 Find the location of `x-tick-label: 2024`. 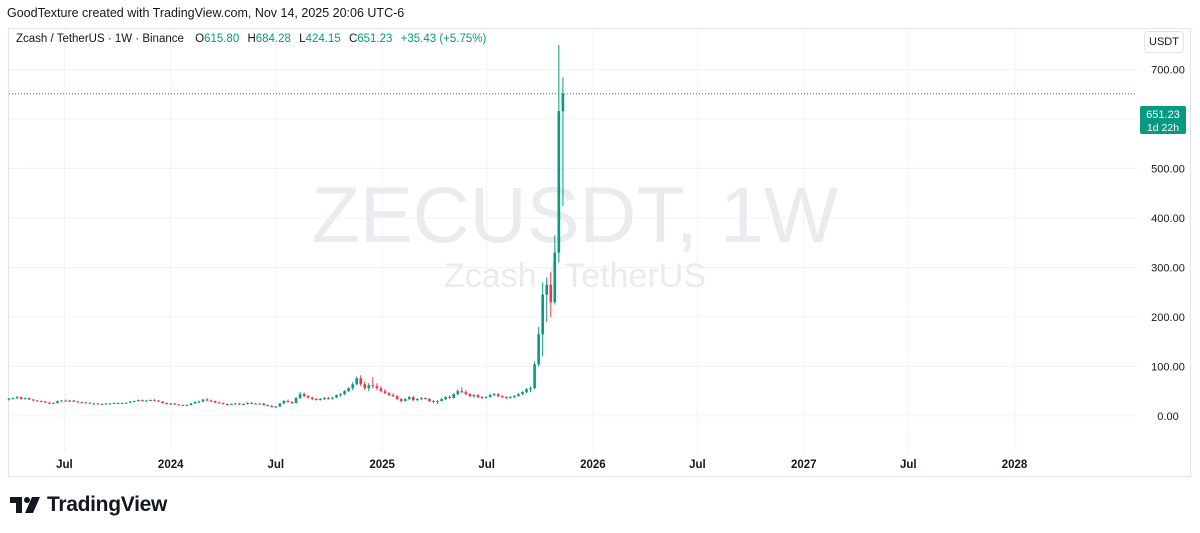

x-tick-label: 2024 is located at coordinates (171, 465).